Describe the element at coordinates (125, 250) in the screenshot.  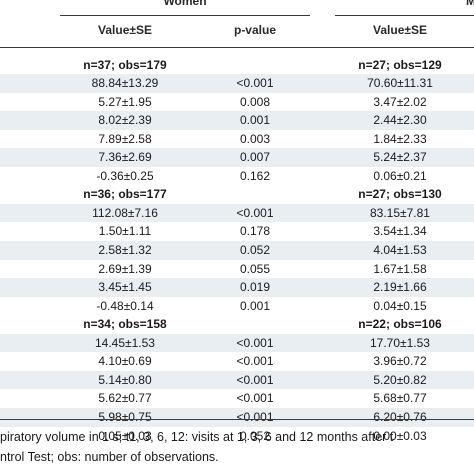
I see `women-value-cell: 2.58±1.32` at that location.